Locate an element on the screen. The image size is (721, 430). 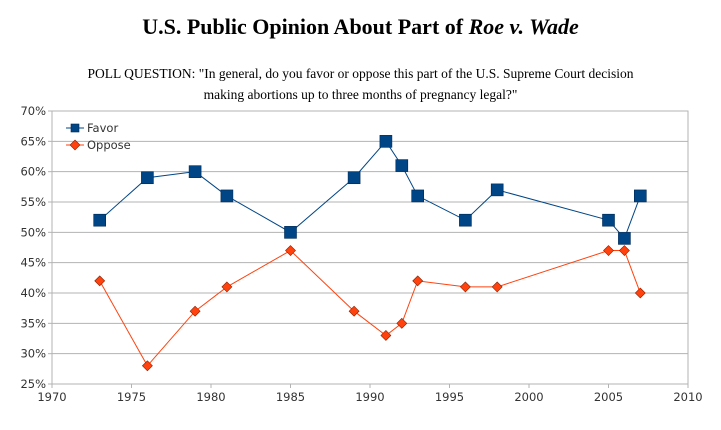
x-tick-label: 1995 is located at coordinates (449, 397).